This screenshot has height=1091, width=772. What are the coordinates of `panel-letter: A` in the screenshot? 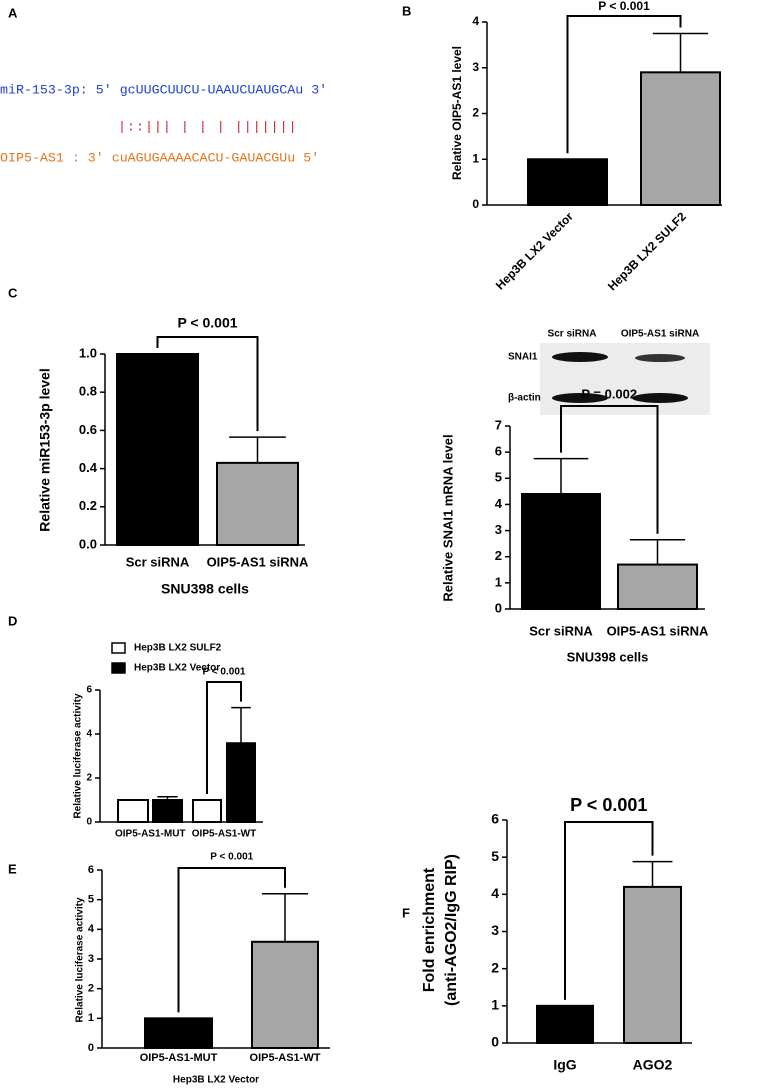 It's located at (13, 12).